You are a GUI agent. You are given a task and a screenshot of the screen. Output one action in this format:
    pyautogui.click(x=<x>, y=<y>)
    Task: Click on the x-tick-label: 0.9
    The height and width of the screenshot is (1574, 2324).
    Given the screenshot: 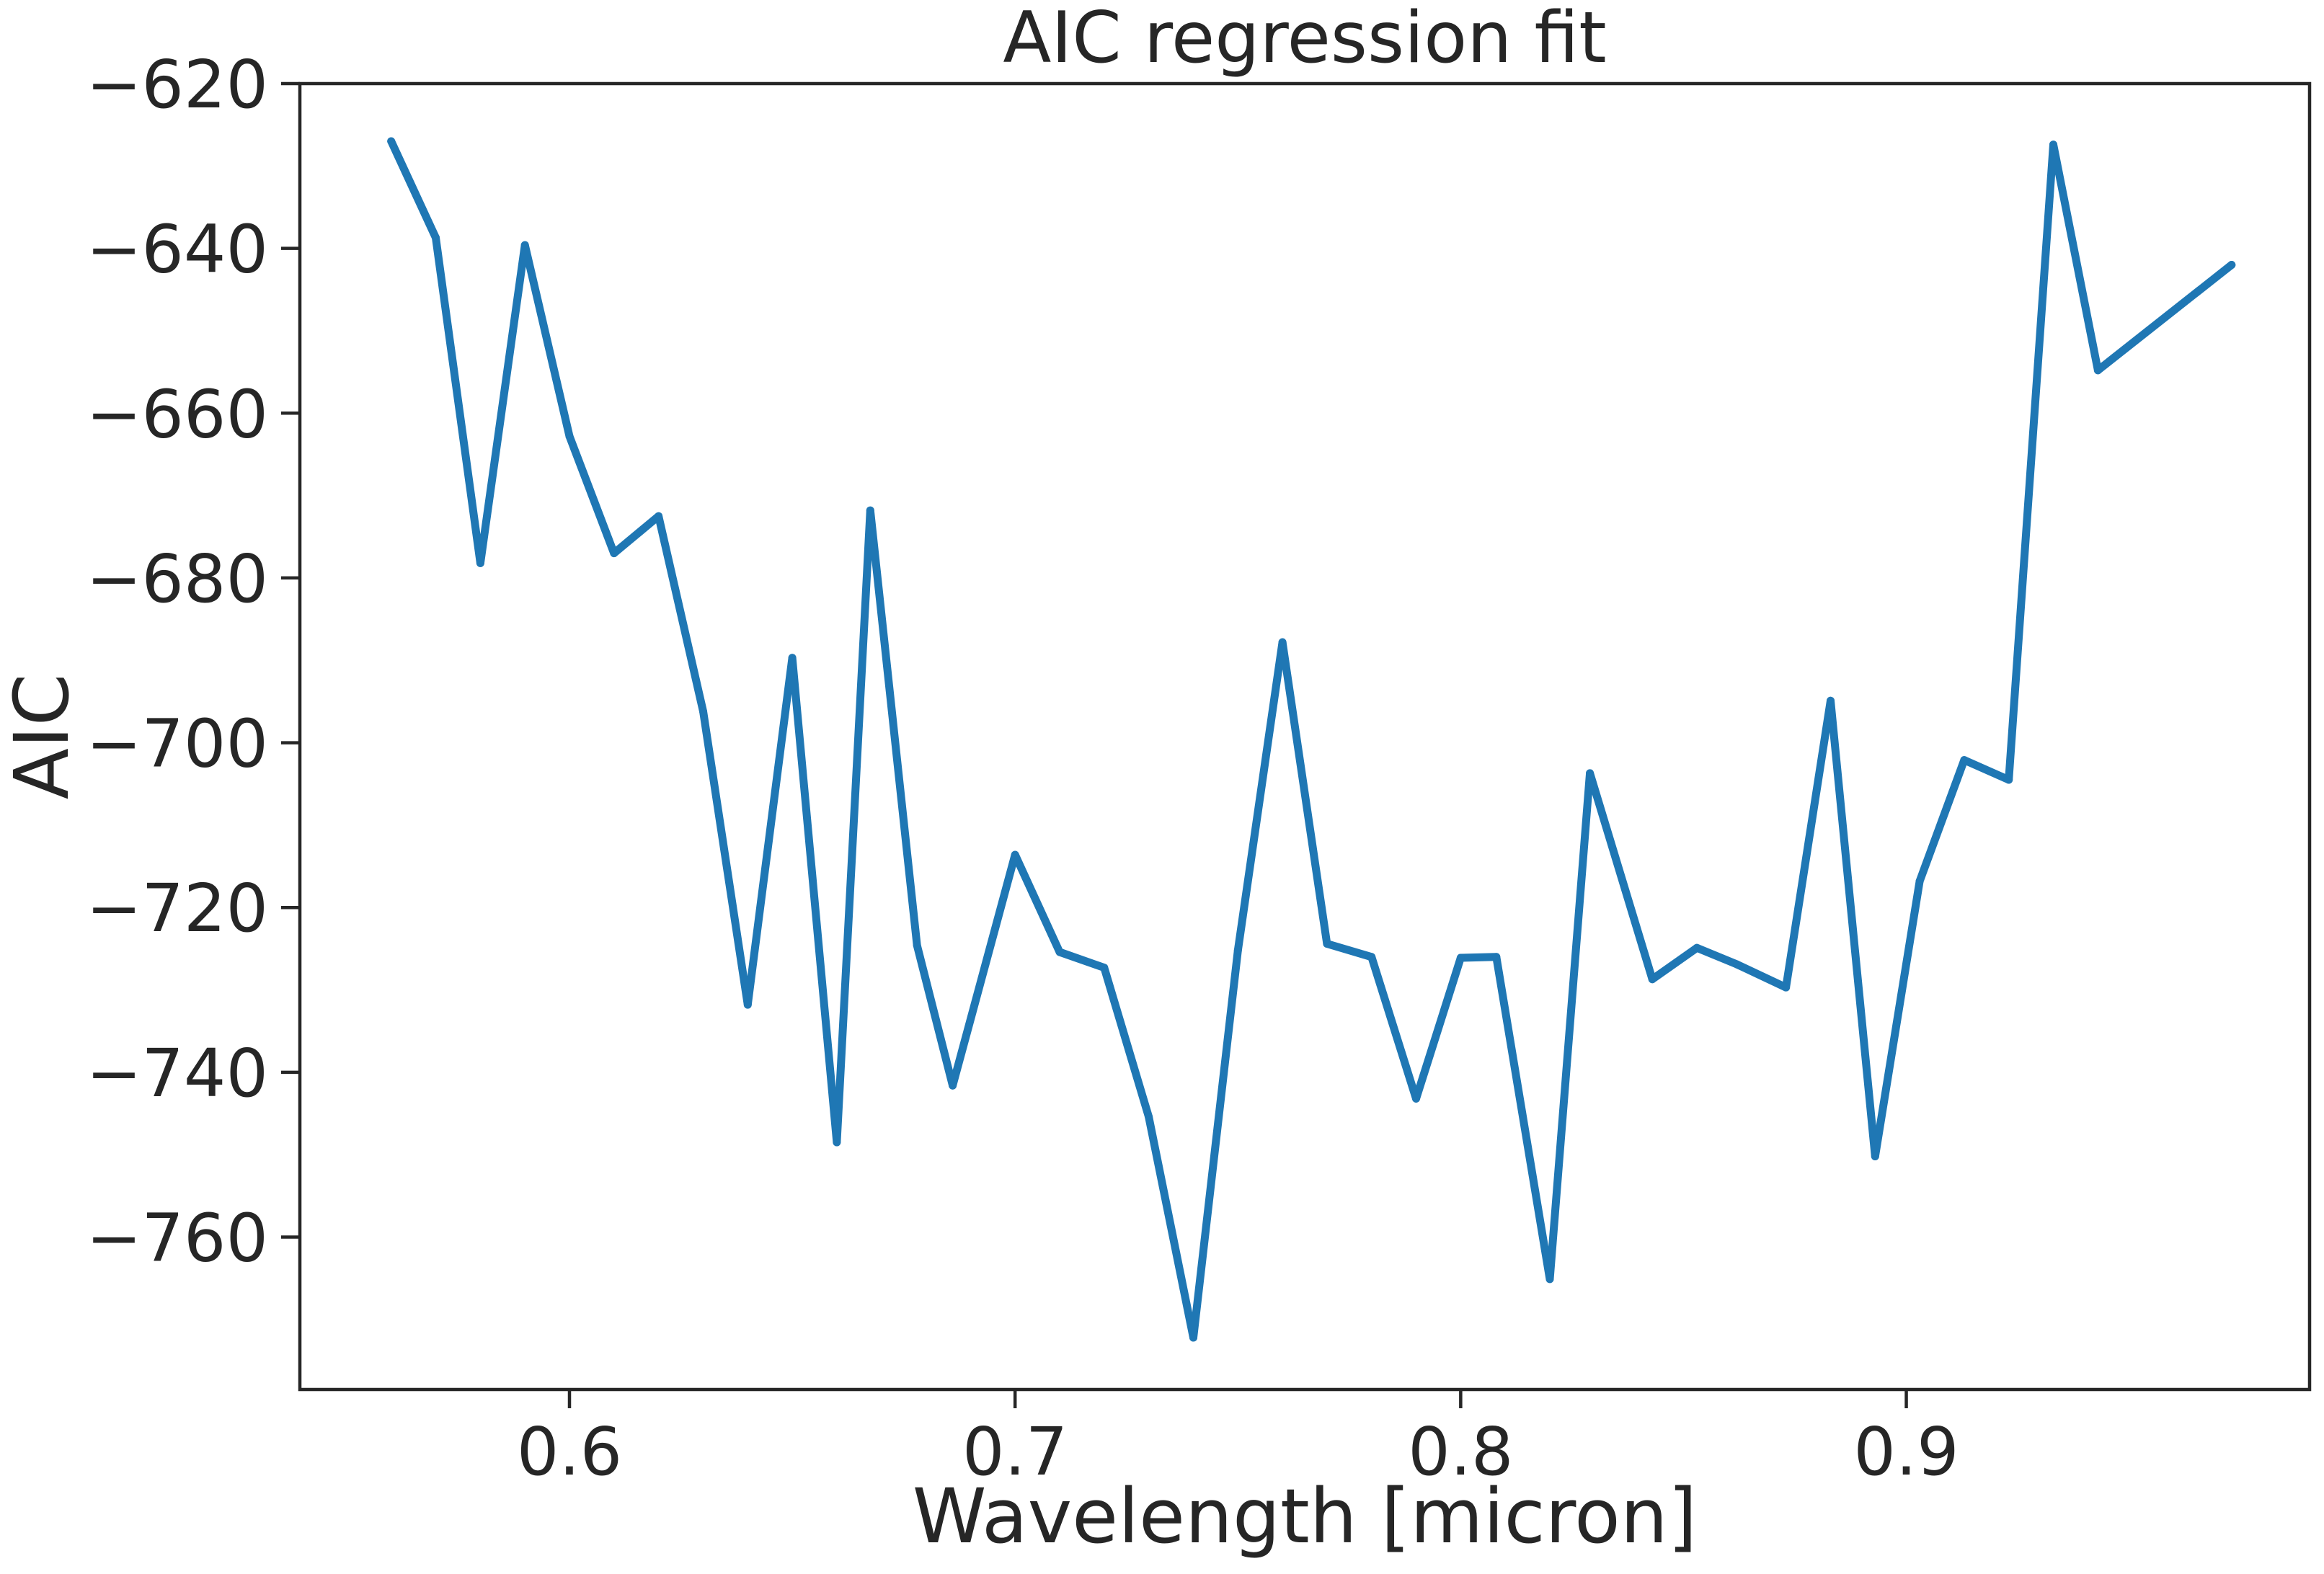 What is the action you would take?
    pyautogui.click(x=1906, y=1451)
    